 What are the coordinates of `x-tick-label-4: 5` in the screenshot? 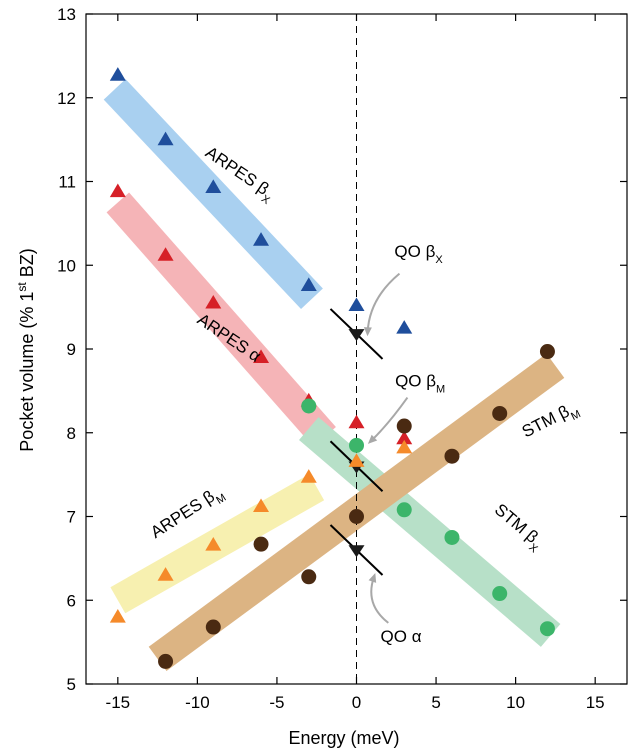 It's located at (435, 702).